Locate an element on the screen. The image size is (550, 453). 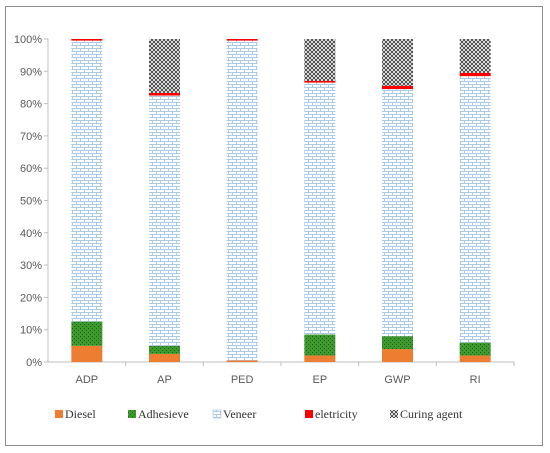
legend-item: Veneer is located at coordinates (234, 414).